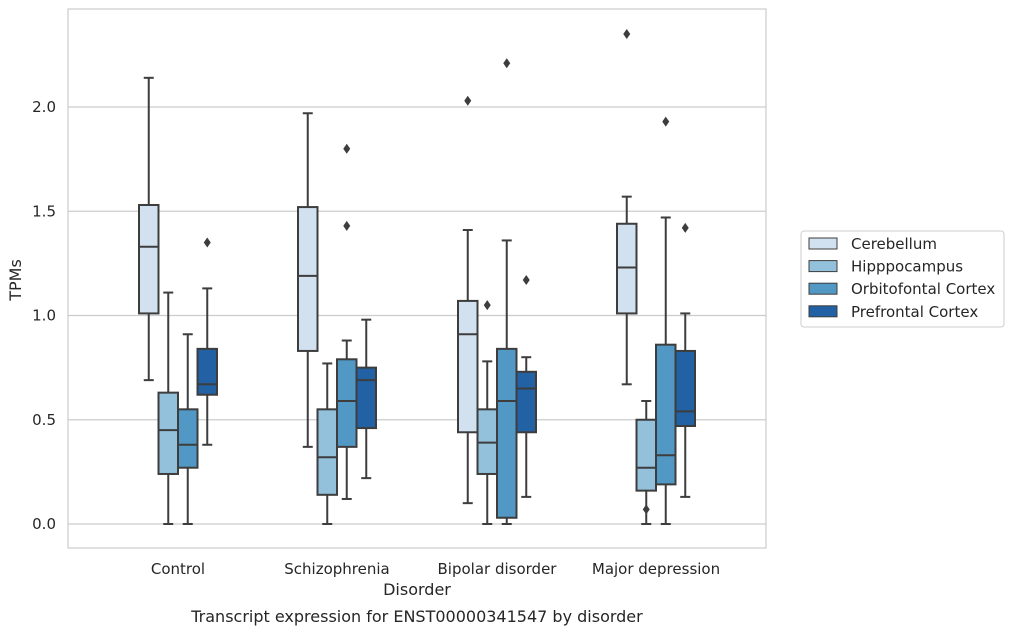  What do you see at coordinates (923, 289) in the screenshot?
I see `legend-label: Orbitofontal Cortex` at bounding box center [923, 289].